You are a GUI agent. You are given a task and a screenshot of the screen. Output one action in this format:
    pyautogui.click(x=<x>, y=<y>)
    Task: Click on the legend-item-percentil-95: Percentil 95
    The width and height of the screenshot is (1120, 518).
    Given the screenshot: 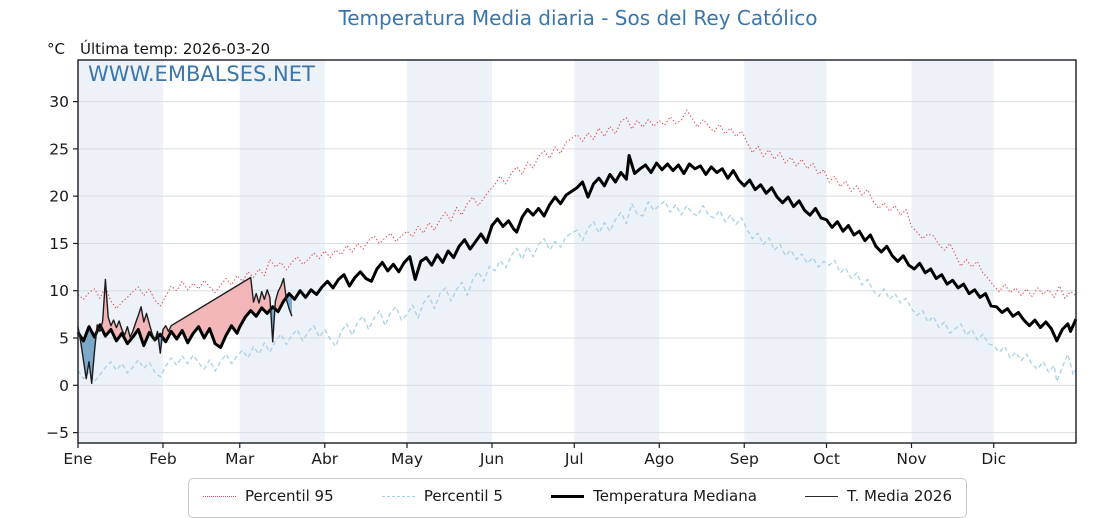 What is the action you would take?
    pyautogui.click(x=268, y=496)
    